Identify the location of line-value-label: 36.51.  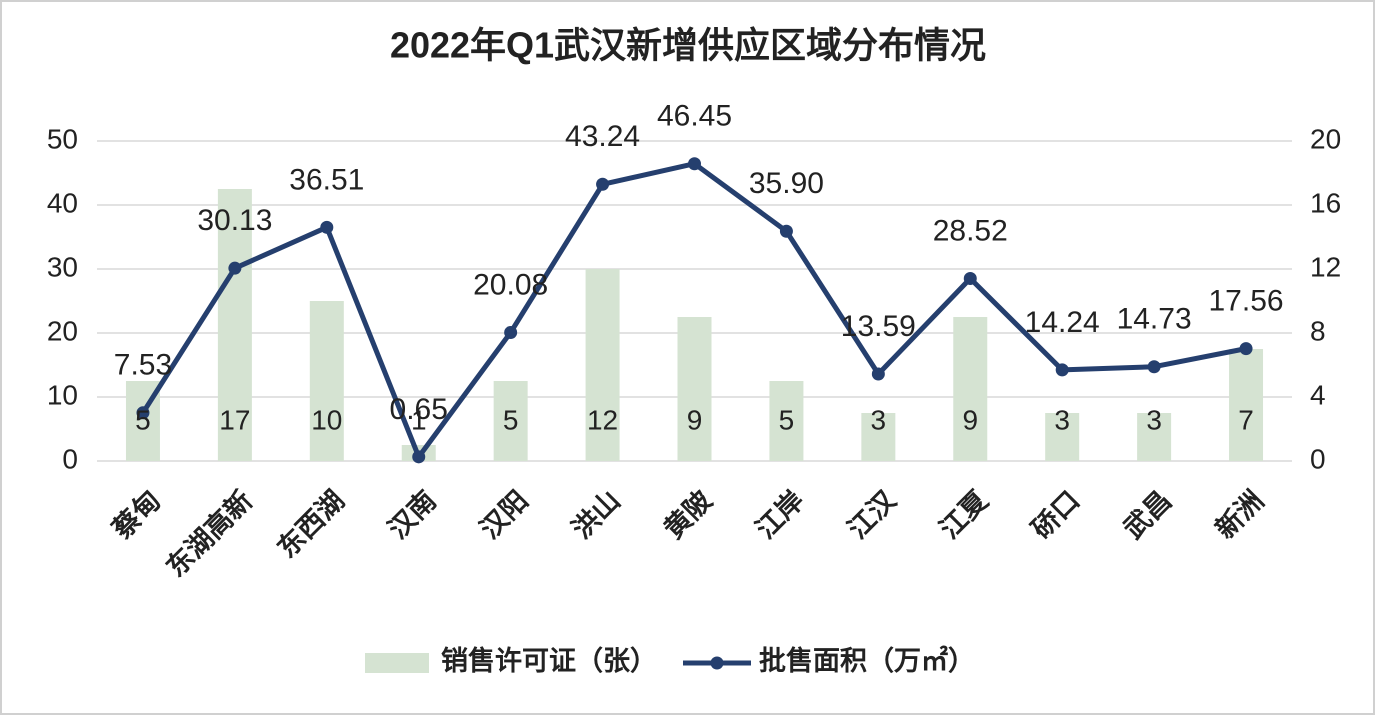
(326, 179).